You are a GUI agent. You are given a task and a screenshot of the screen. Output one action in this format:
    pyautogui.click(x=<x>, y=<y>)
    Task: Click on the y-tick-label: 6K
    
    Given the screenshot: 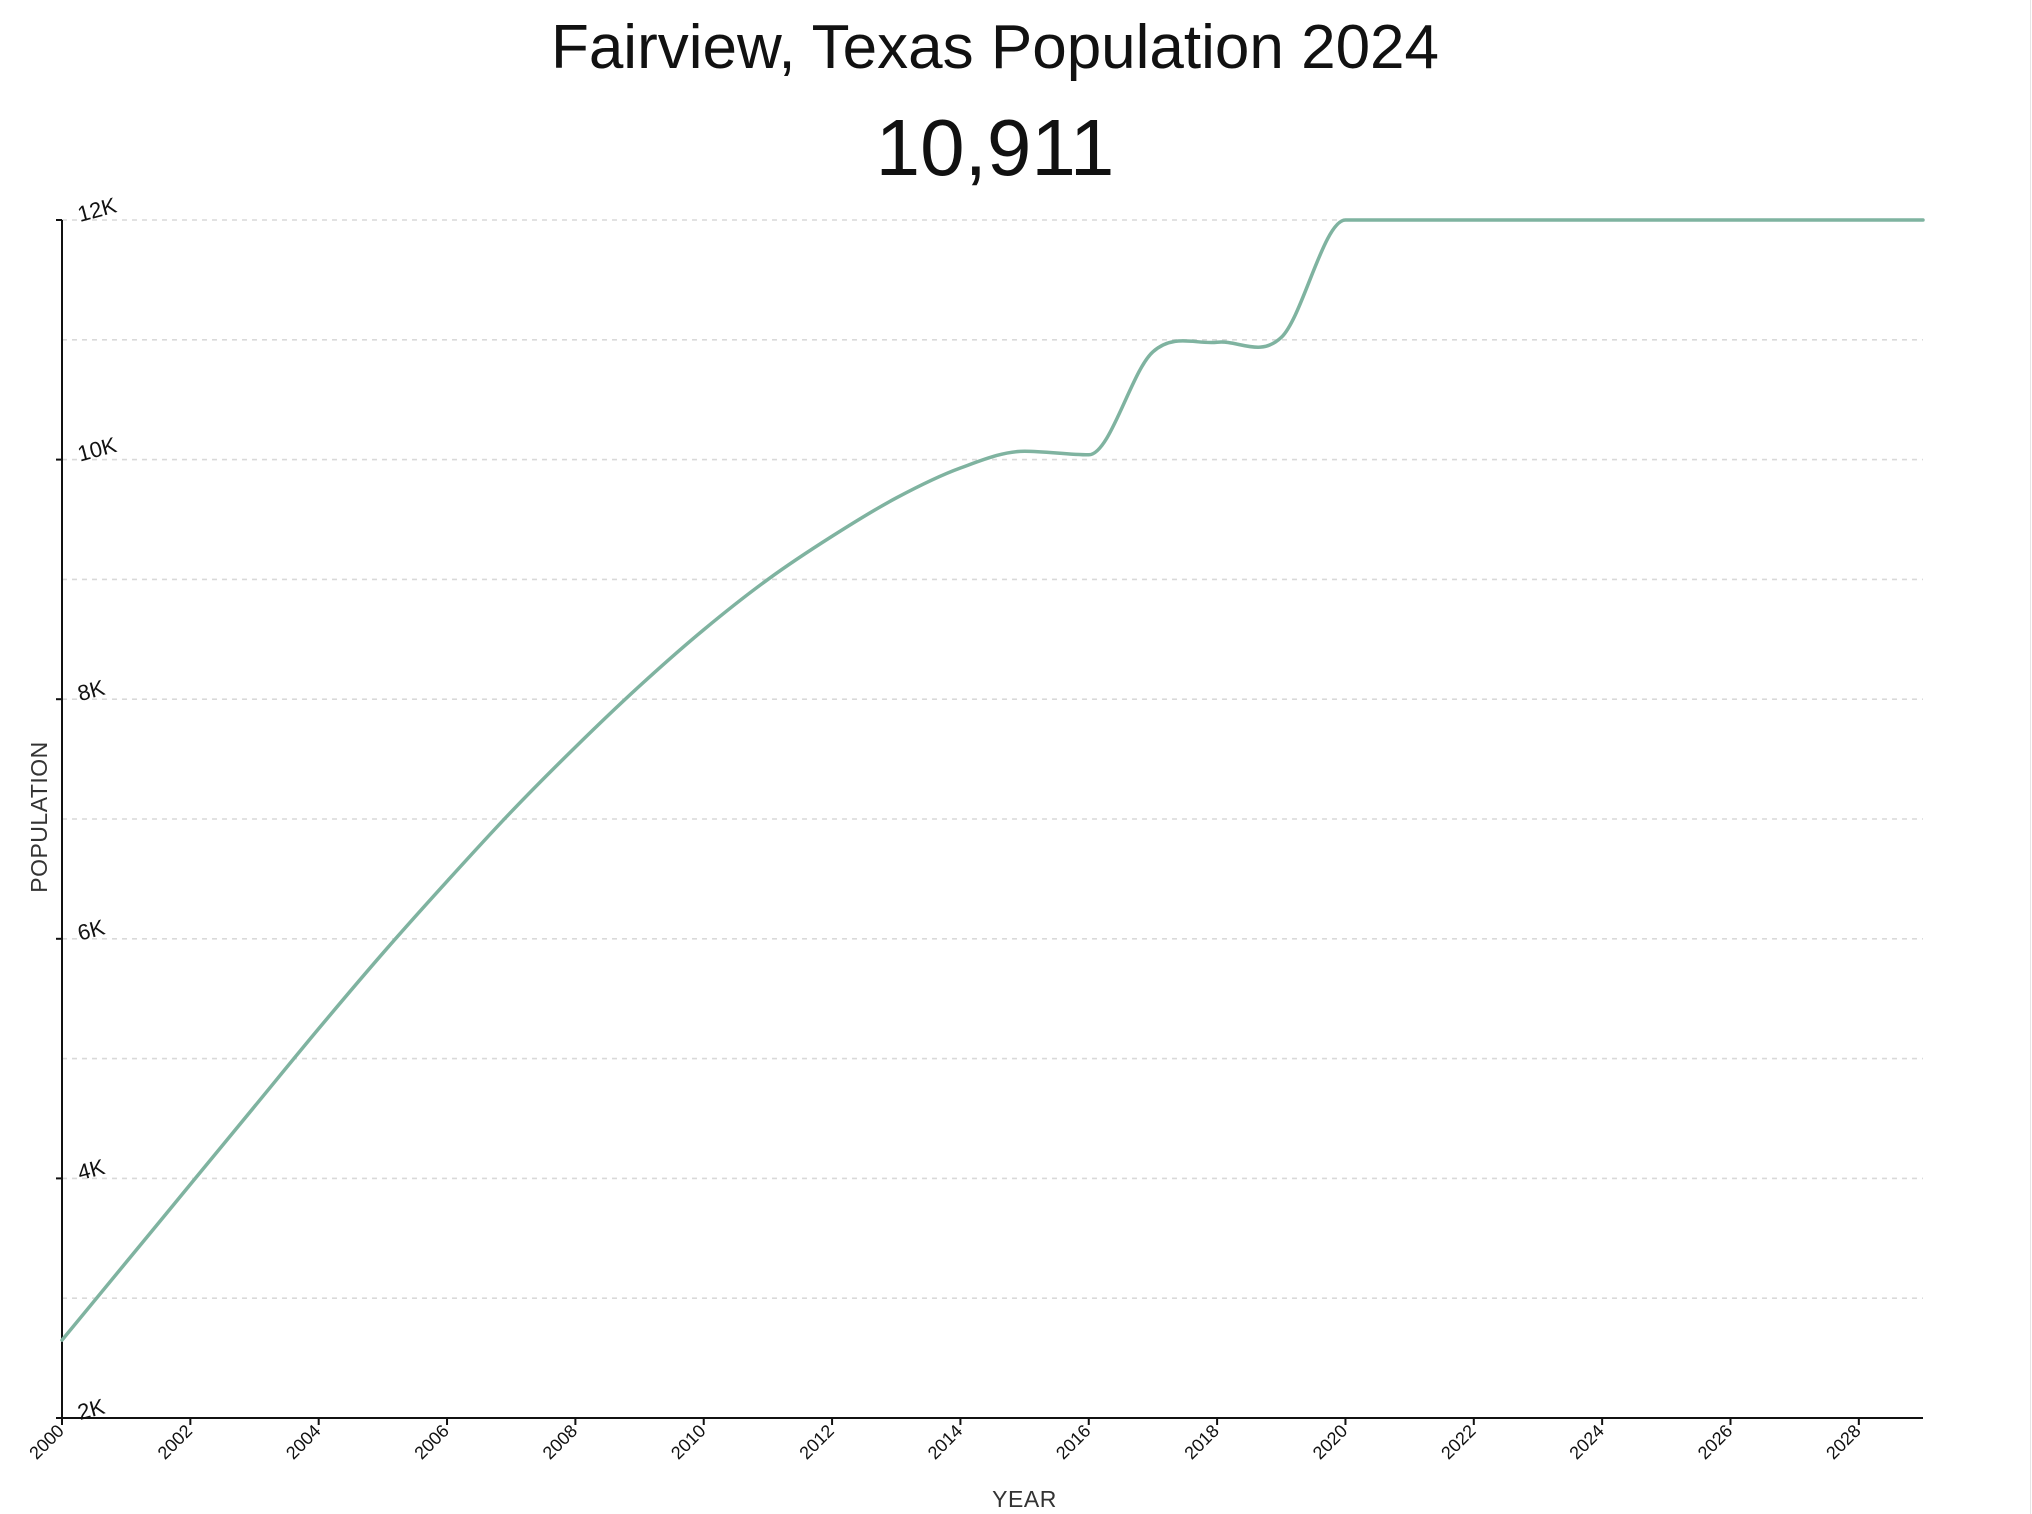 What is the action you would take?
    pyautogui.click(x=91, y=929)
    